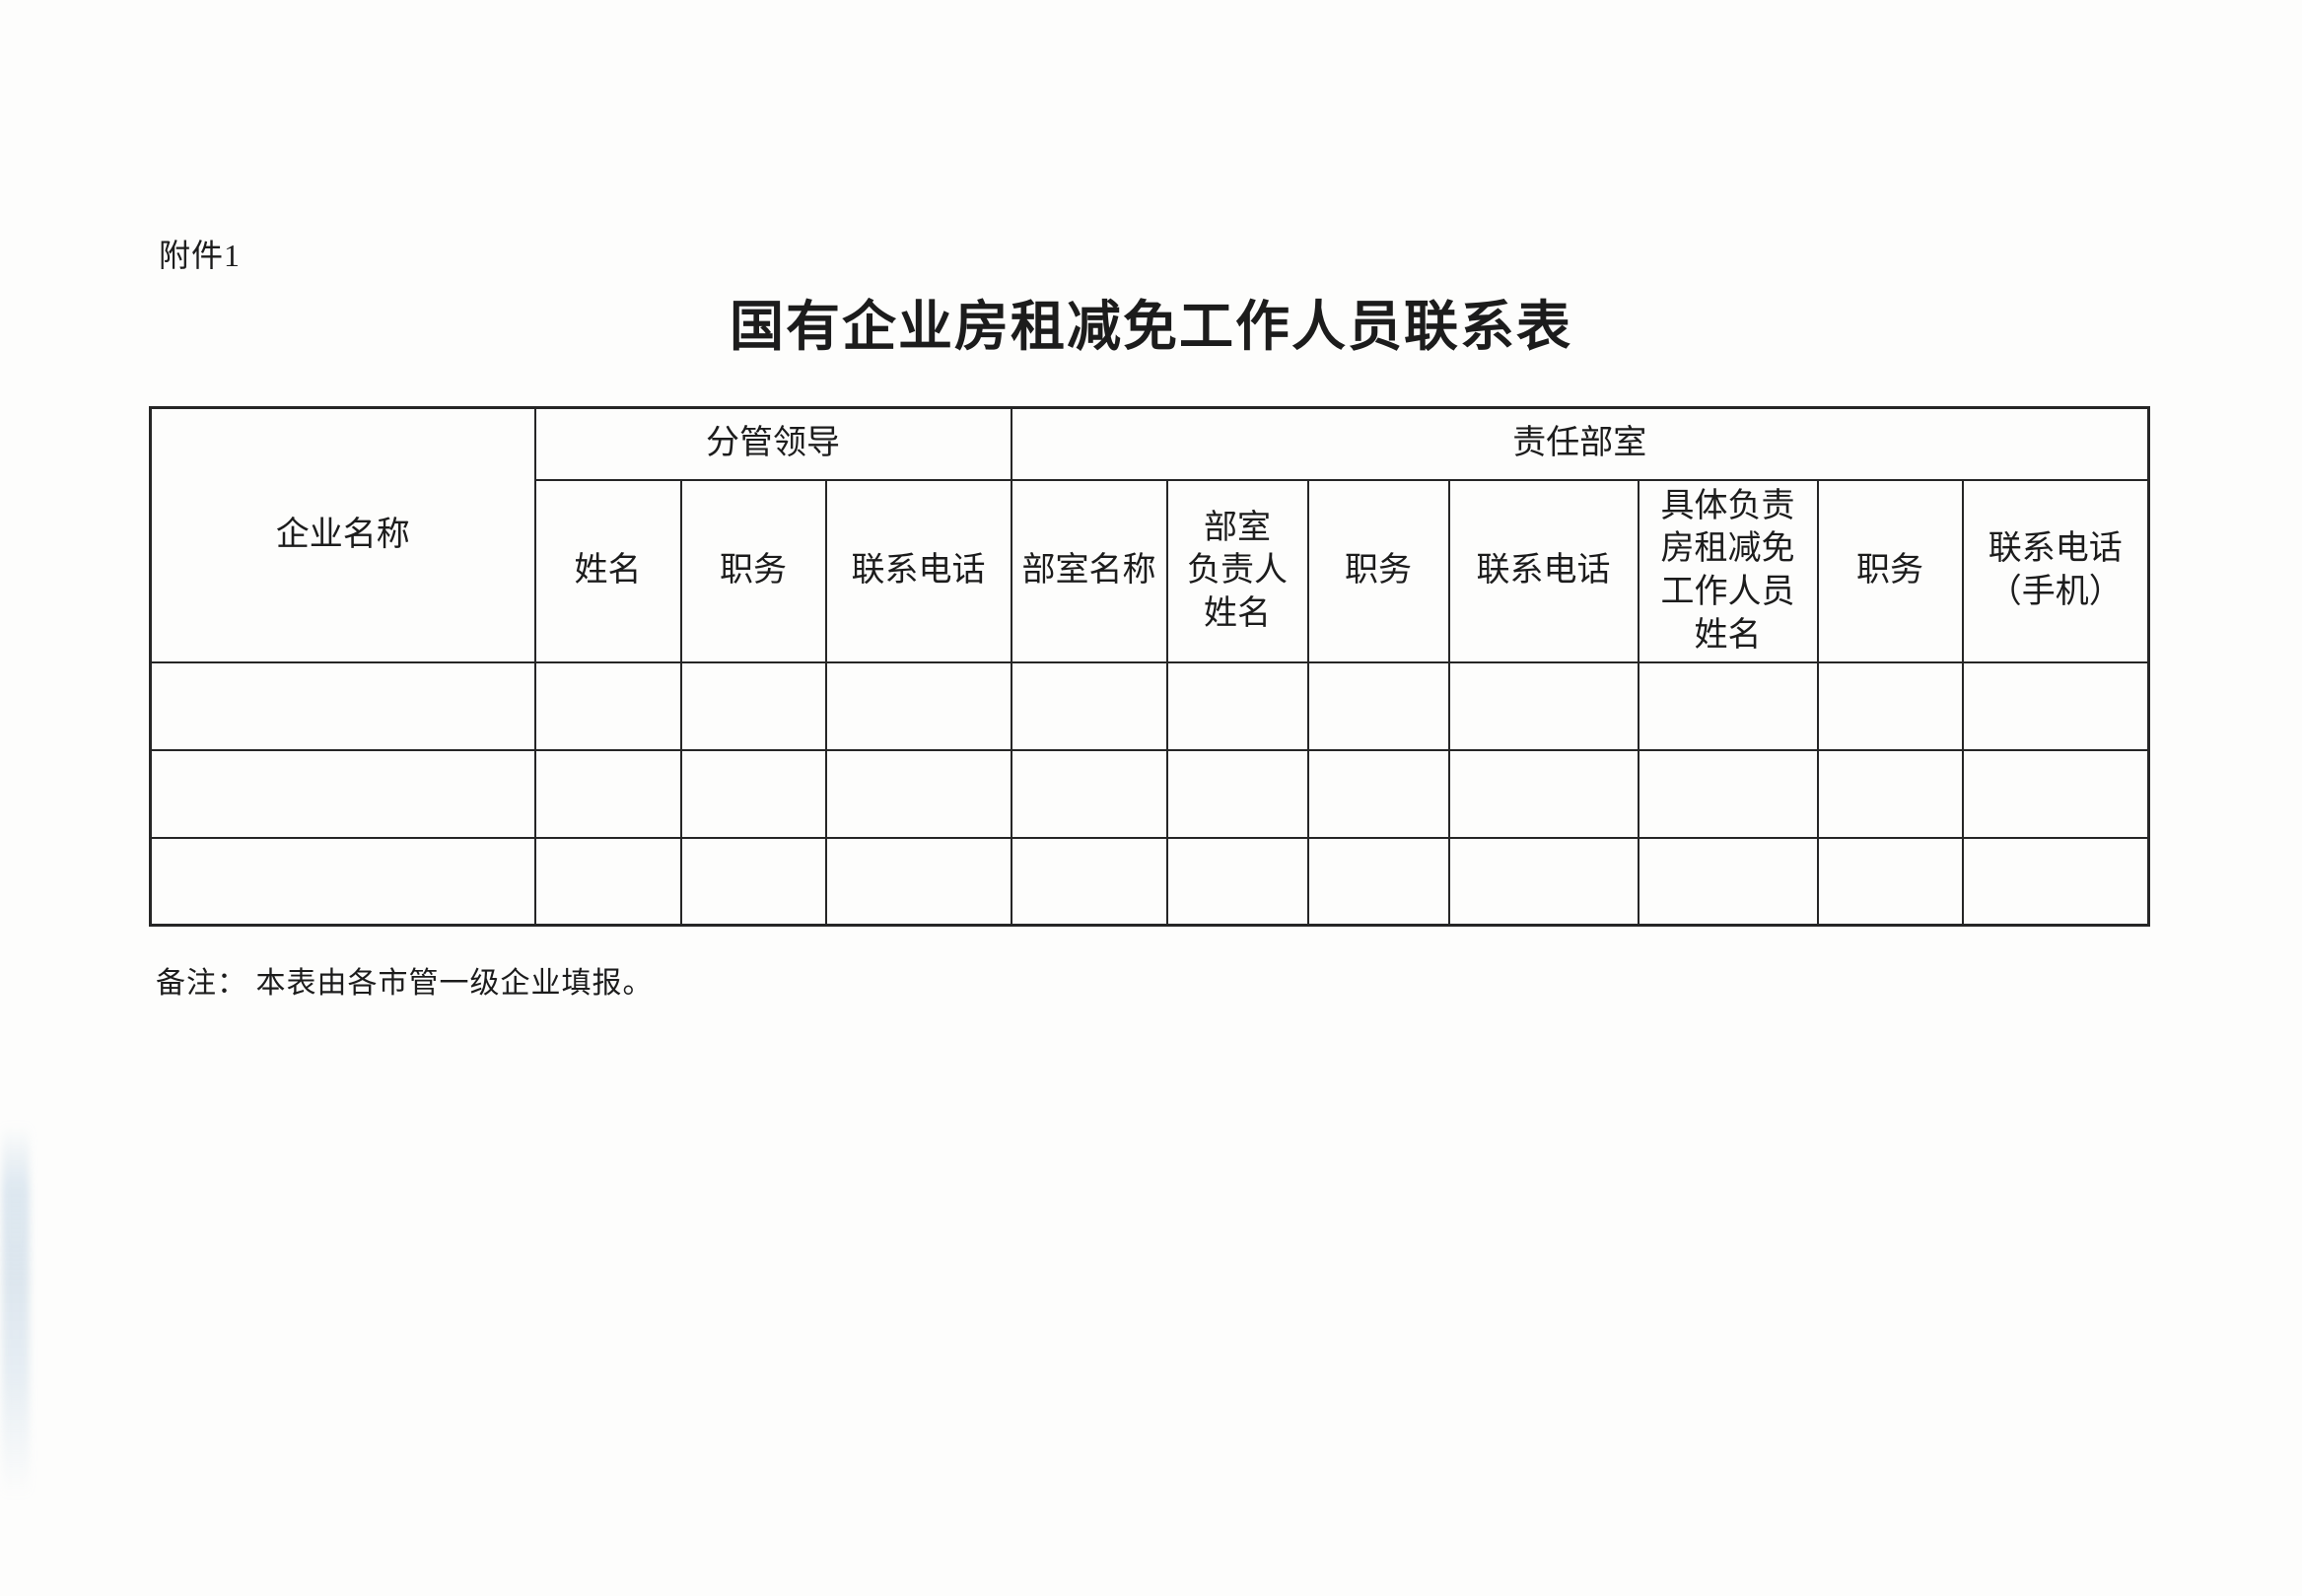  I want to click on note-text: 备注： 本表由各市管一级企业填报。, so click(405, 983).